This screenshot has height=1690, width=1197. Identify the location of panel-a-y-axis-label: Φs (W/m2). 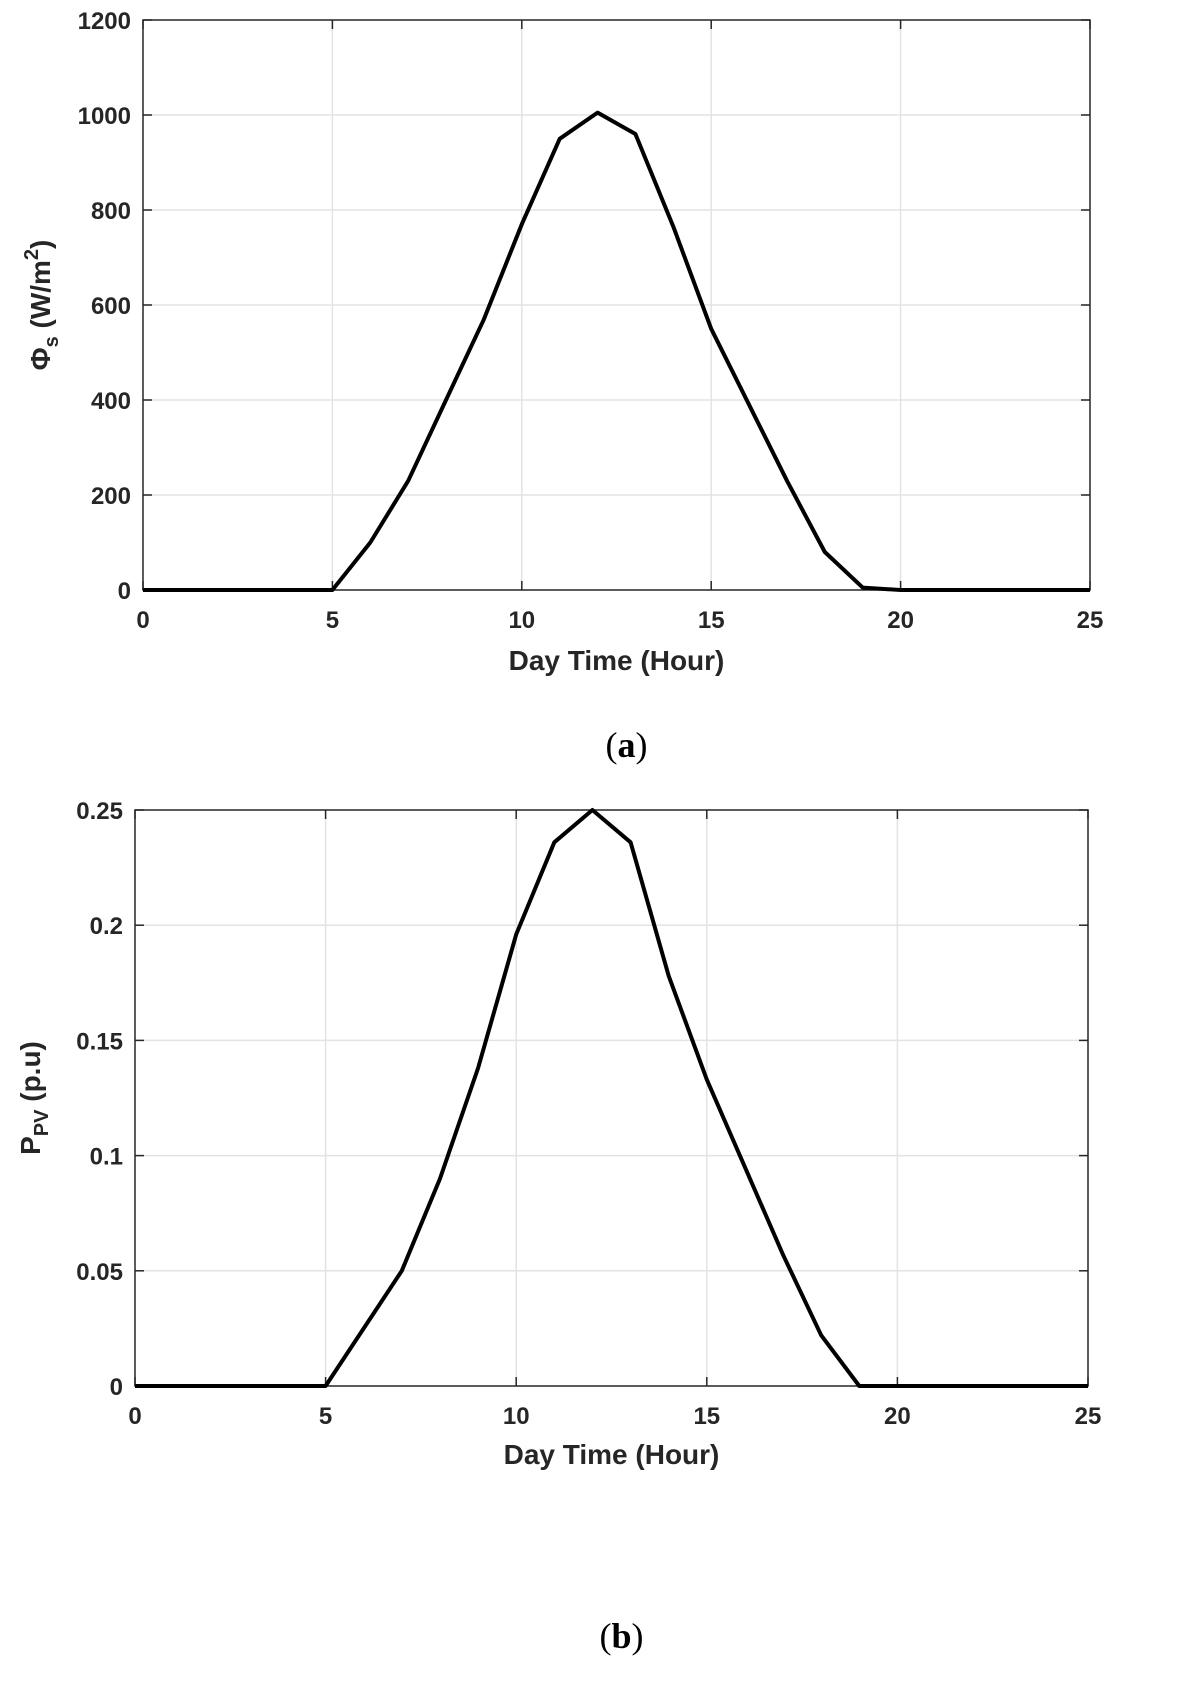
(42, 305).